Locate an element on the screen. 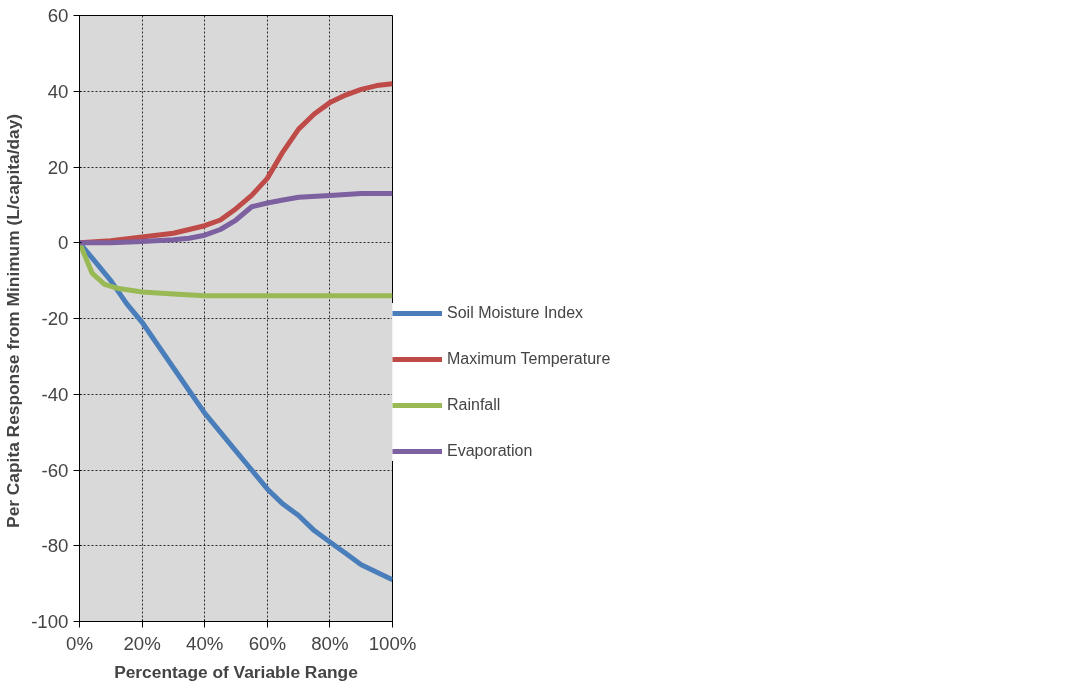  legend-label: Maximum Temperature is located at coordinates (529, 359).